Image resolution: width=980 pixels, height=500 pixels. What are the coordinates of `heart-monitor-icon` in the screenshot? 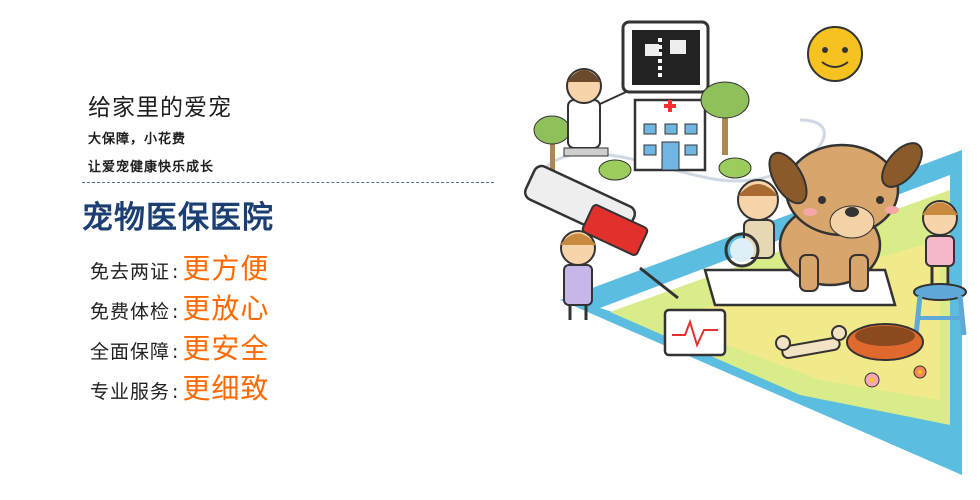 It's located at (695, 332).